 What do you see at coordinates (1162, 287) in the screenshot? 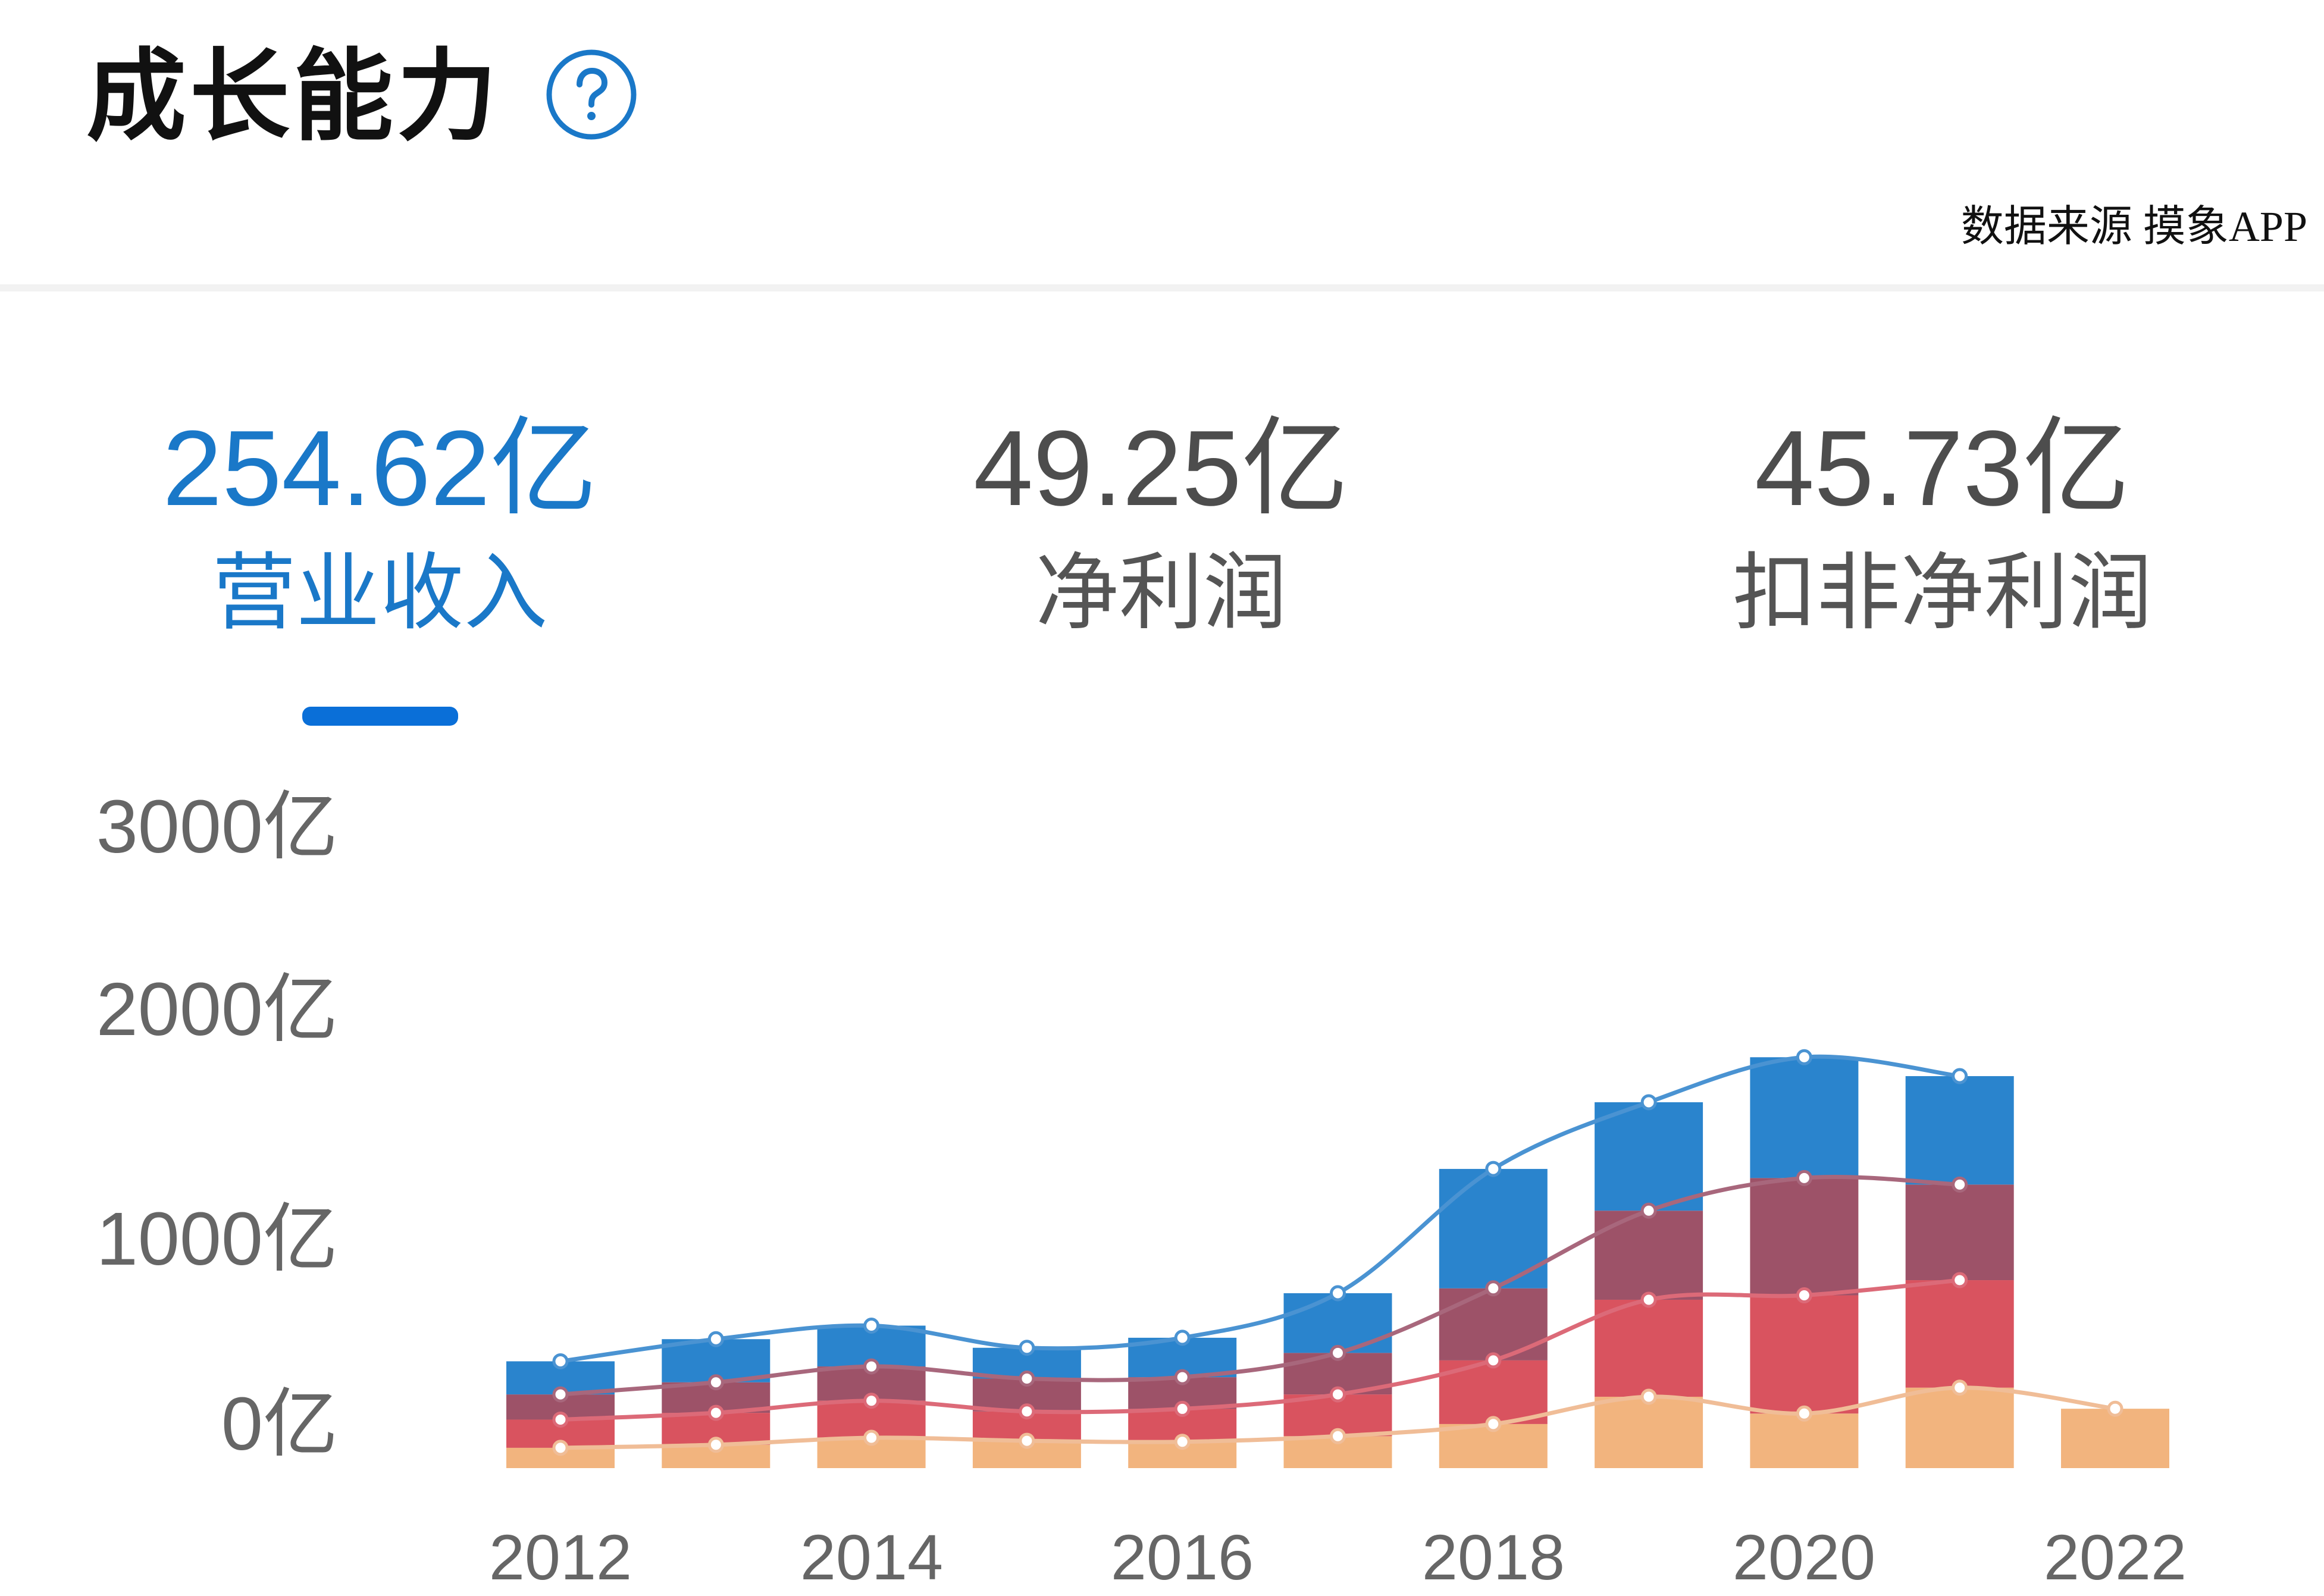
I see `section-divider` at bounding box center [1162, 287].